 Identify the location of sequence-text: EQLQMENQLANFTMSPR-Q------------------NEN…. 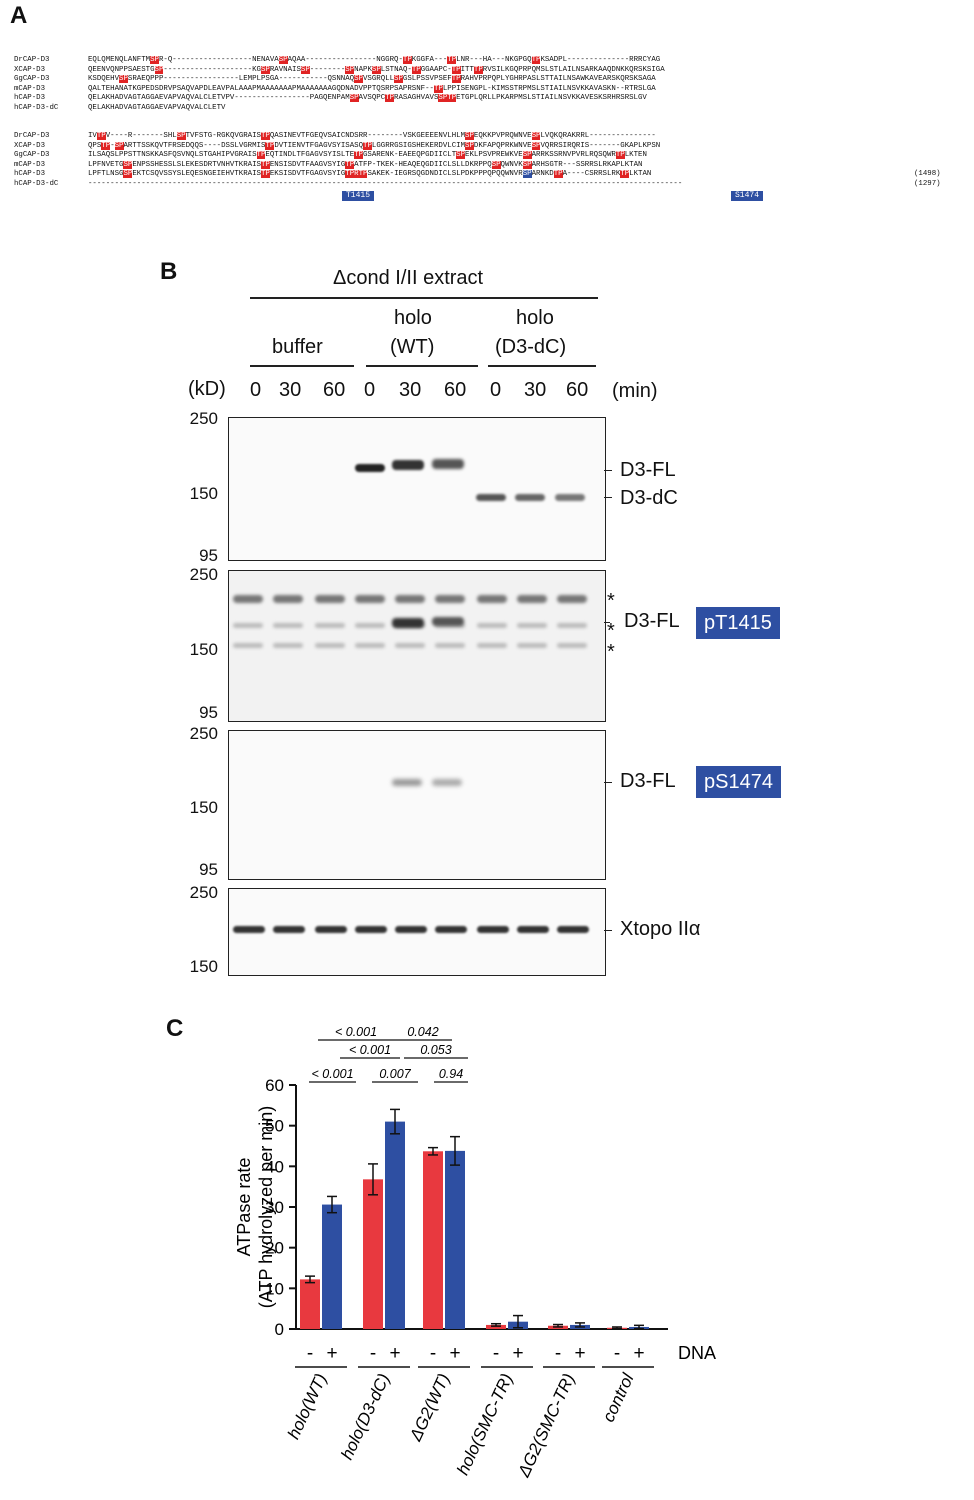
(374, 60).